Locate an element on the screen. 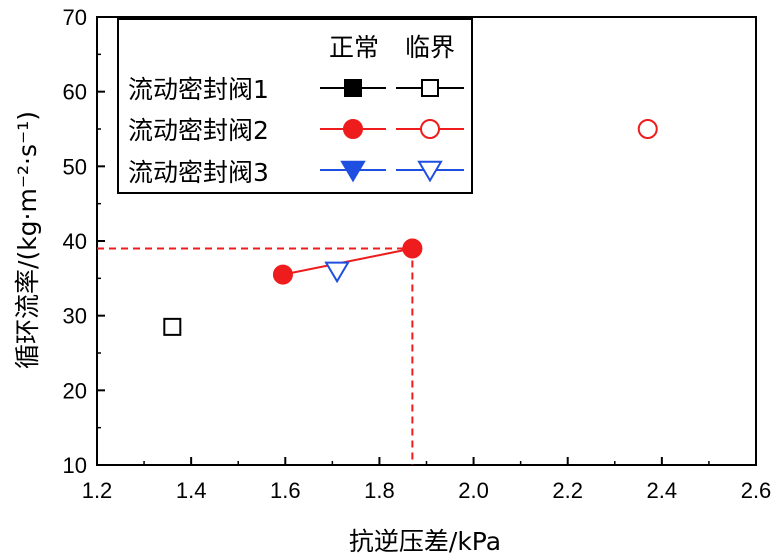 This screenshot has height=560, width=777. x-tick-label: 2.6 is located at coordinates (756, 490).